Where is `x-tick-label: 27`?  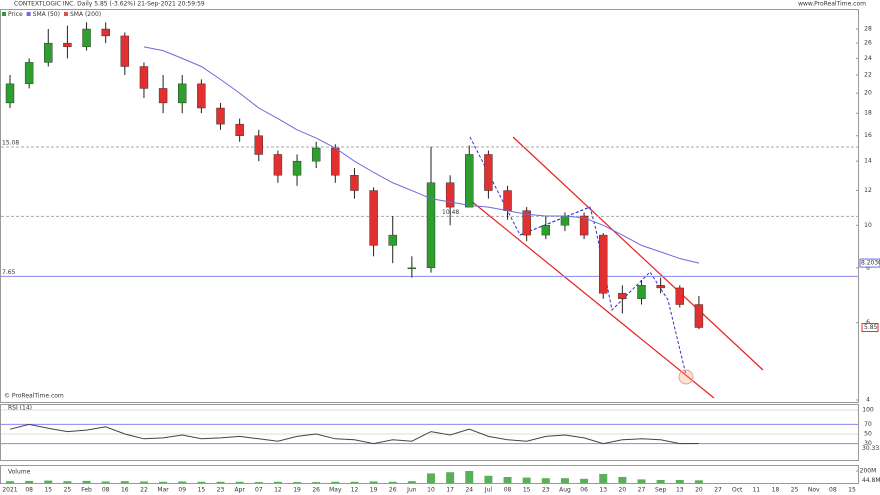
x-tick-label: 27 is located at coordinates (718, 490).